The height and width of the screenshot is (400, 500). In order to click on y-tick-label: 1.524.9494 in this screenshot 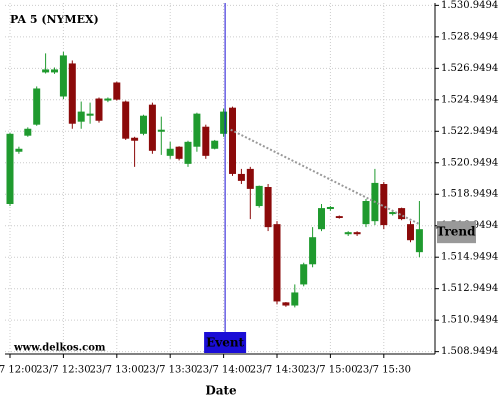, I will do `click(469, 99)`.